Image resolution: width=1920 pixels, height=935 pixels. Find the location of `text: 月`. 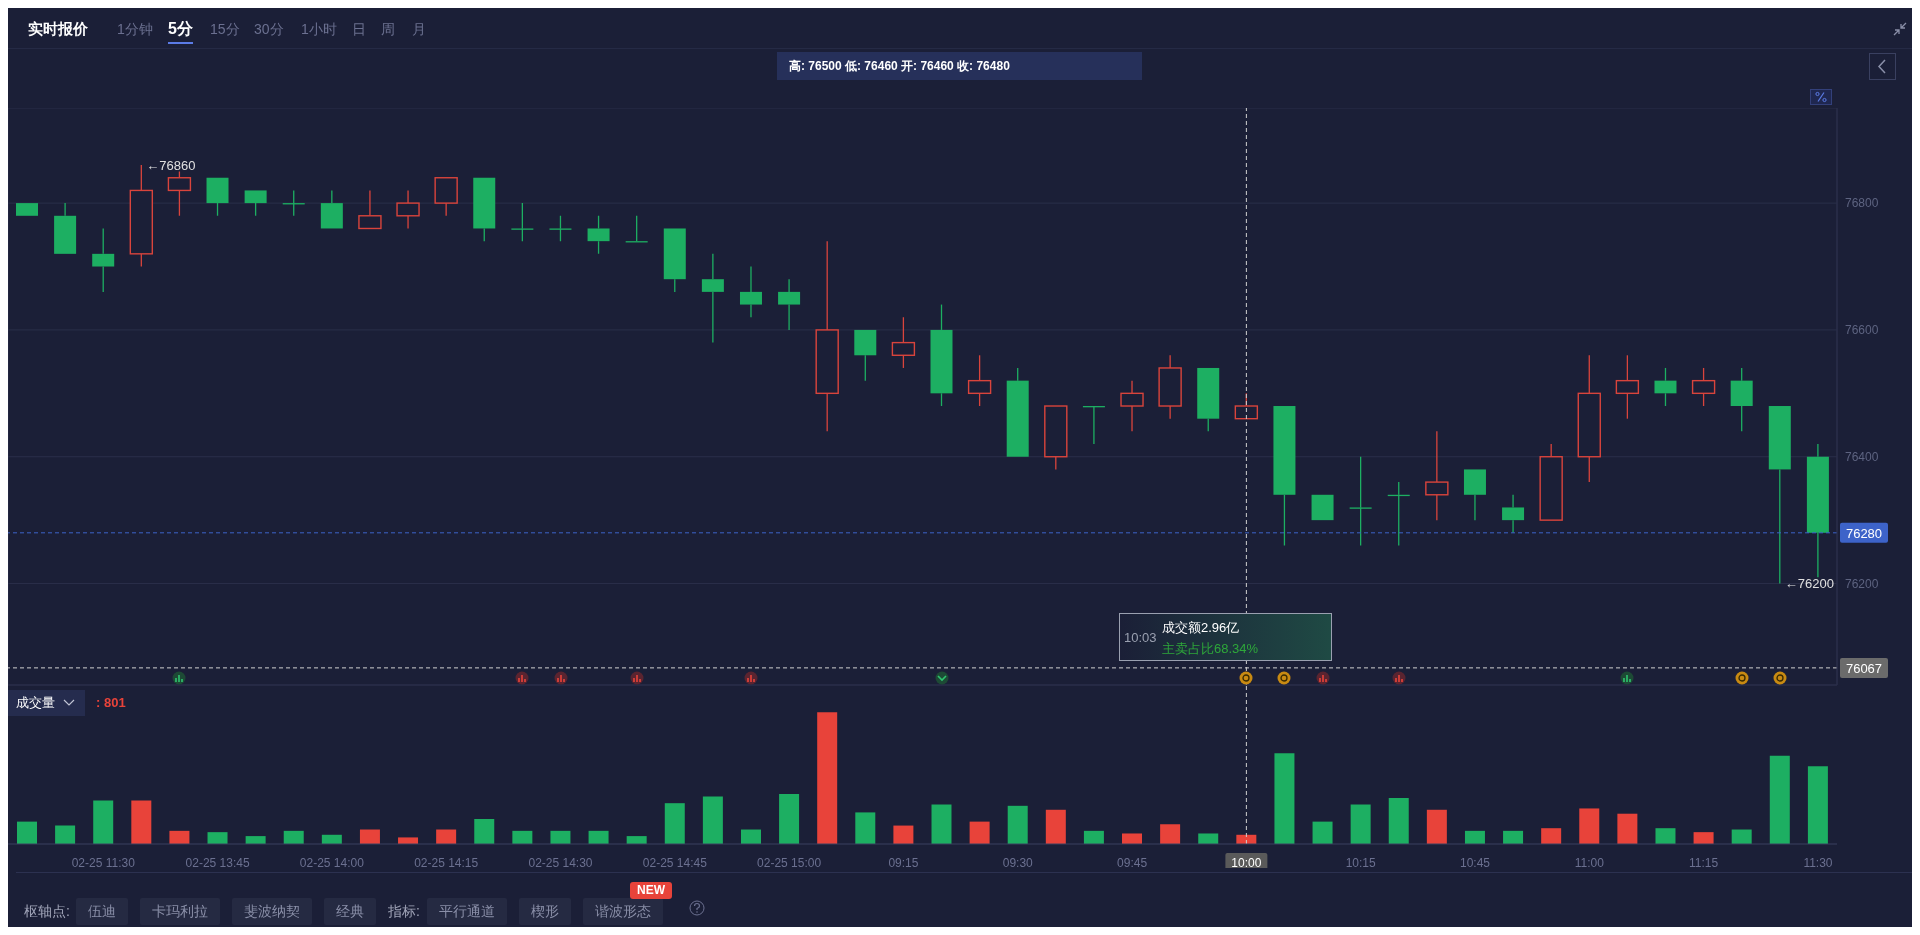

text: 月 is located at coordinates (419, 30).